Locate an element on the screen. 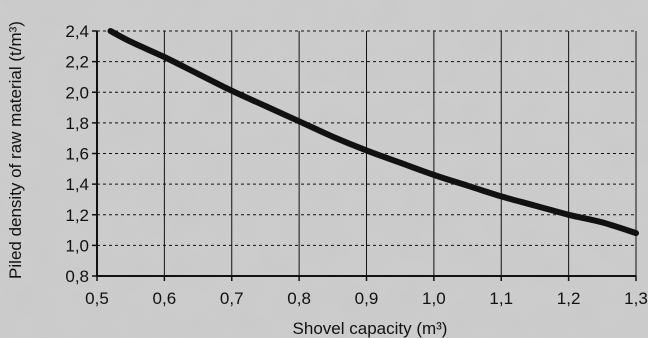 The width and height of the screenshot is (648, 338). y-tick-label: 1,2 is located at coordinates (77, 215).